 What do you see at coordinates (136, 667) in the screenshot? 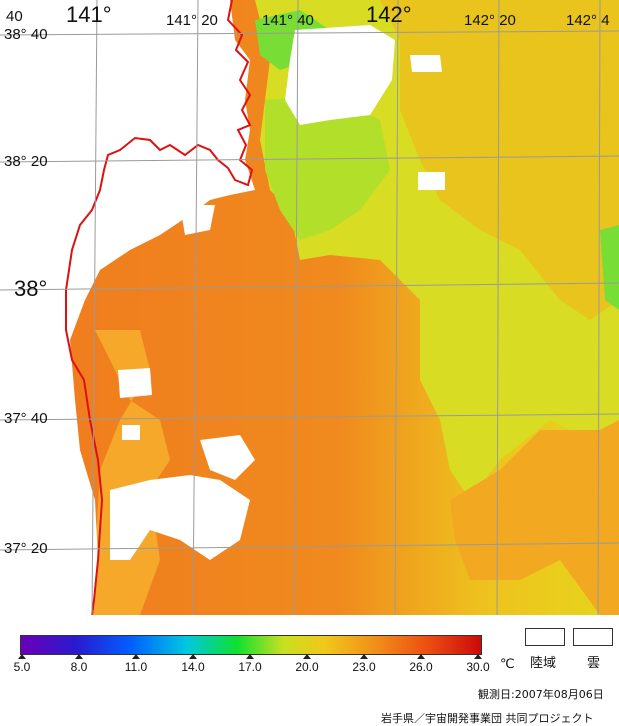
I see `colorbar-tick-label: 11.0` at bounding box center [136, 667].